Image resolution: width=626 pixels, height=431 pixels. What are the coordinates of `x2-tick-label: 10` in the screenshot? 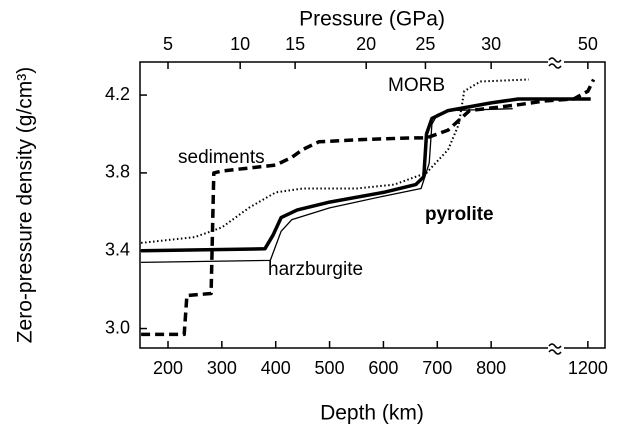 It's located at (240, 44).